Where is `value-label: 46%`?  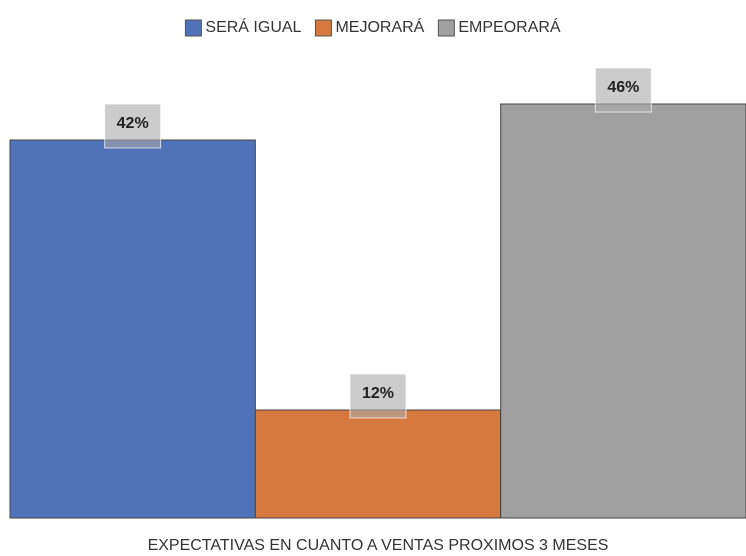 value-label: 46% is located at coordinates (623, 87).